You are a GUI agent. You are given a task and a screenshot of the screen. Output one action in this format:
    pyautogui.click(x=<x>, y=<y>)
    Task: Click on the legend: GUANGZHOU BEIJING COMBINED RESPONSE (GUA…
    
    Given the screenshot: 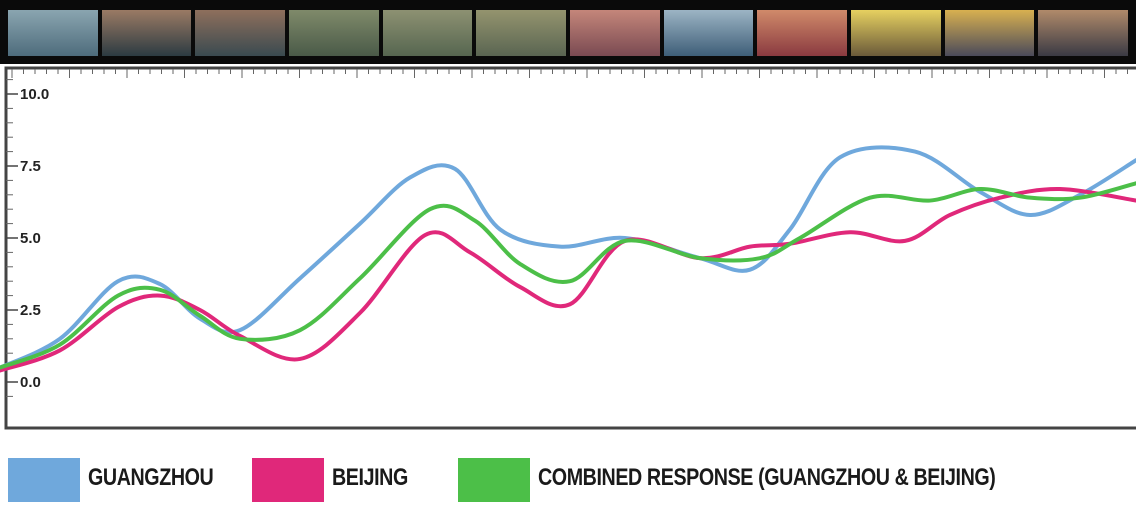 What is the action you would take?
    pyautogui.click(x=568, y=481)
    